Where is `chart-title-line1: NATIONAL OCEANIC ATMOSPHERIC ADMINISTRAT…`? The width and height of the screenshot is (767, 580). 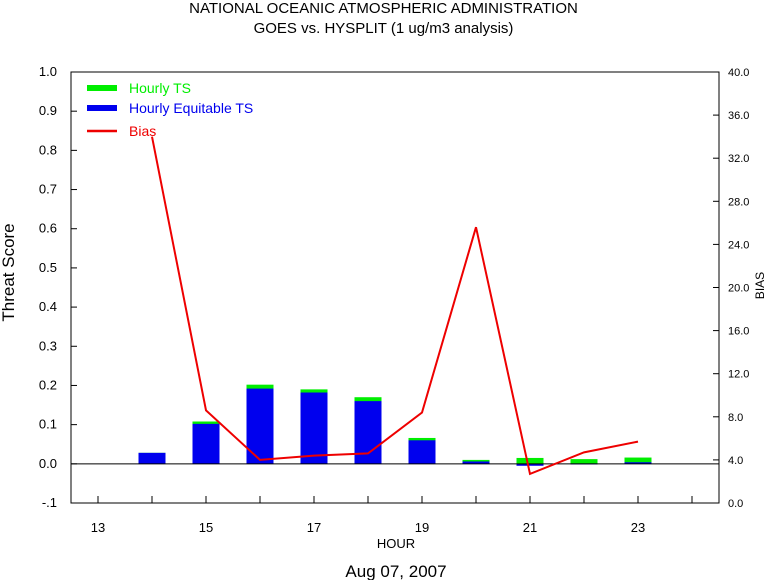
chart-title-line1: NATIONAL OCEANIC ATMOSPHERIC ADMINISTRAT… is located at coordinates (383, 8).